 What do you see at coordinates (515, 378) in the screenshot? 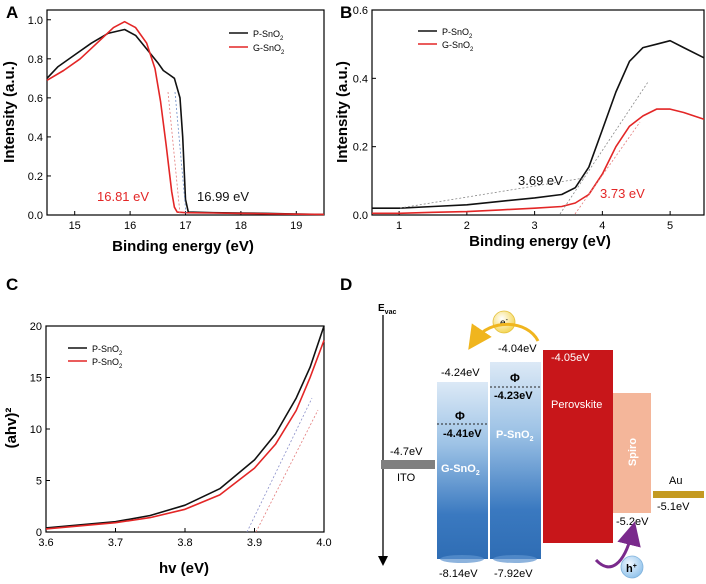
I see `p-sno2-phi: Φ` at bounding box center [515, 378].